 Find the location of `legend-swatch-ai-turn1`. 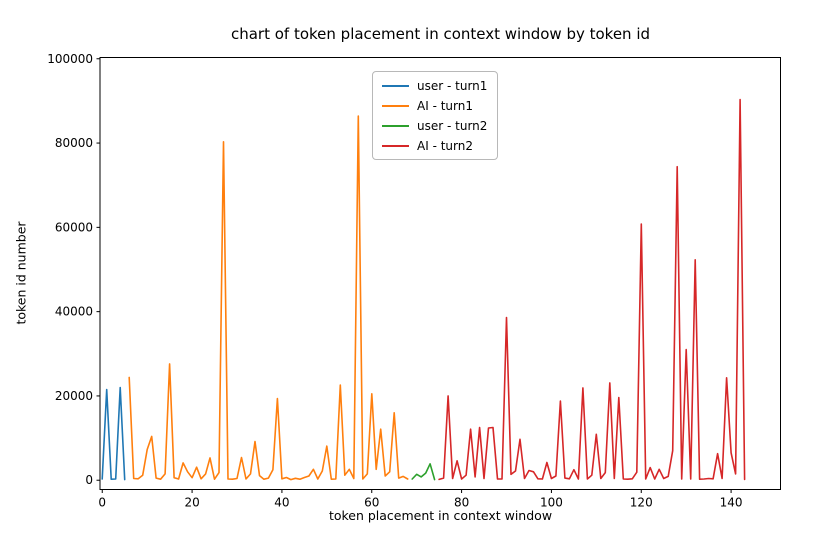

legend-swatch-ai-turn1 is located at coordinates (395, 105).